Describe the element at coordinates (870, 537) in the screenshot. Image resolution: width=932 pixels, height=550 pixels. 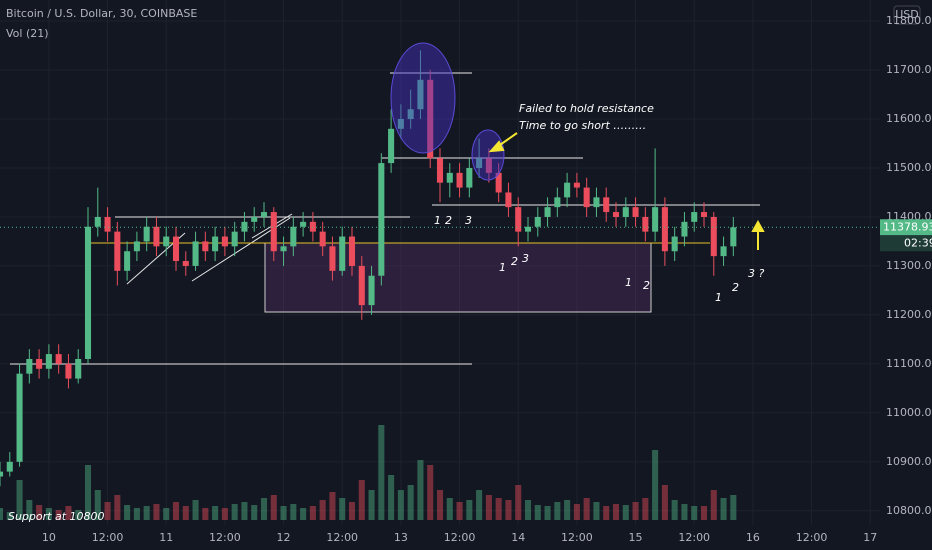
I see `x-tick-label: 17` at that location.